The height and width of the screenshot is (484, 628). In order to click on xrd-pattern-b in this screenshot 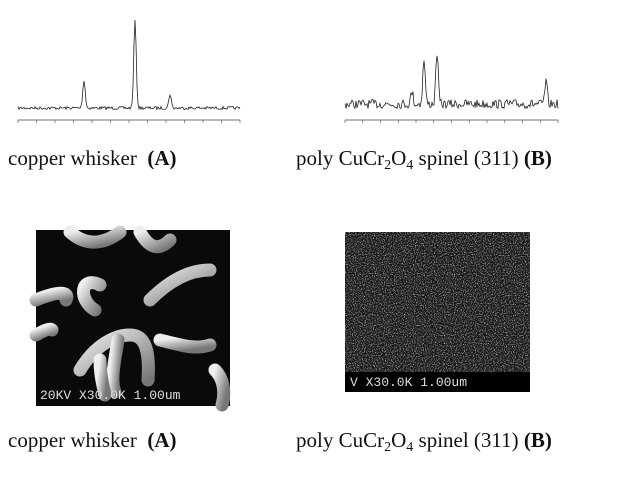, I will do `click(451, 89)`.